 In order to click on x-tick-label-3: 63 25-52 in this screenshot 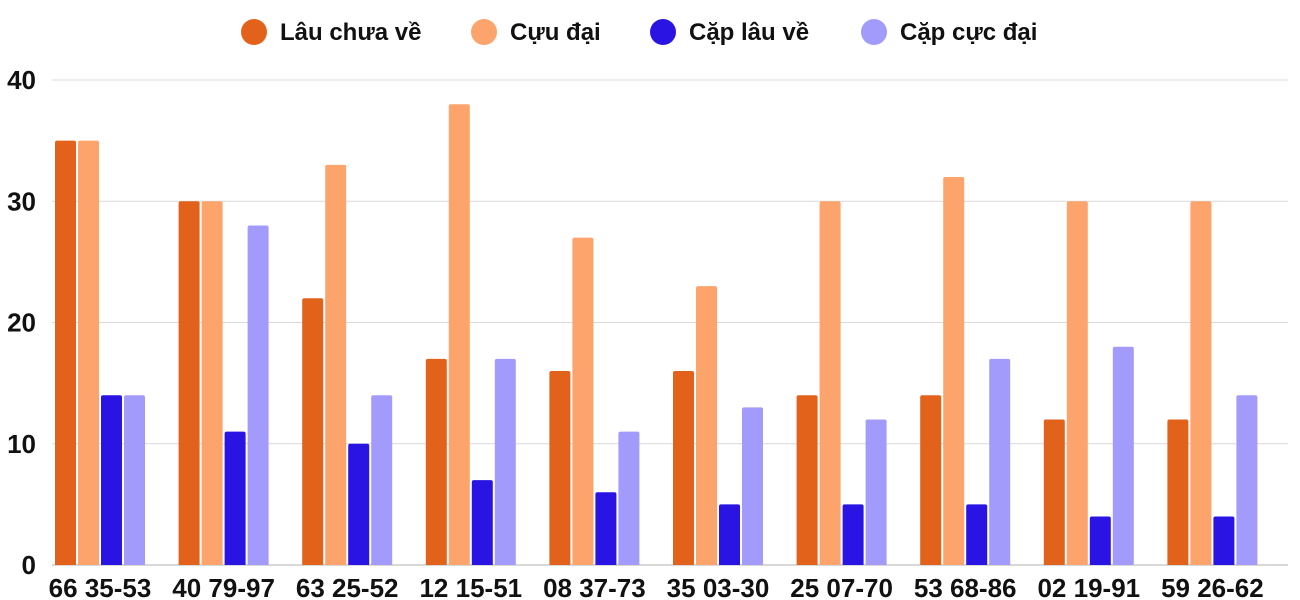, I will do `click(347, 586)`.